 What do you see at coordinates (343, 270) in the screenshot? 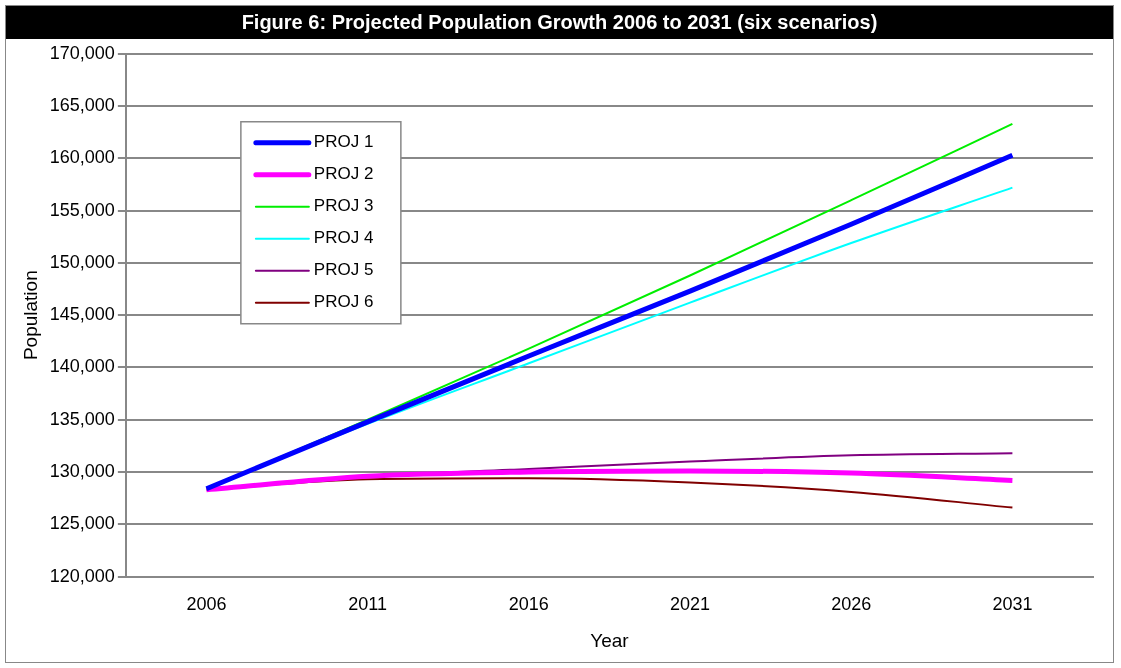
I see `legend-label: PROJ 5` at bounding box center [343, 270].